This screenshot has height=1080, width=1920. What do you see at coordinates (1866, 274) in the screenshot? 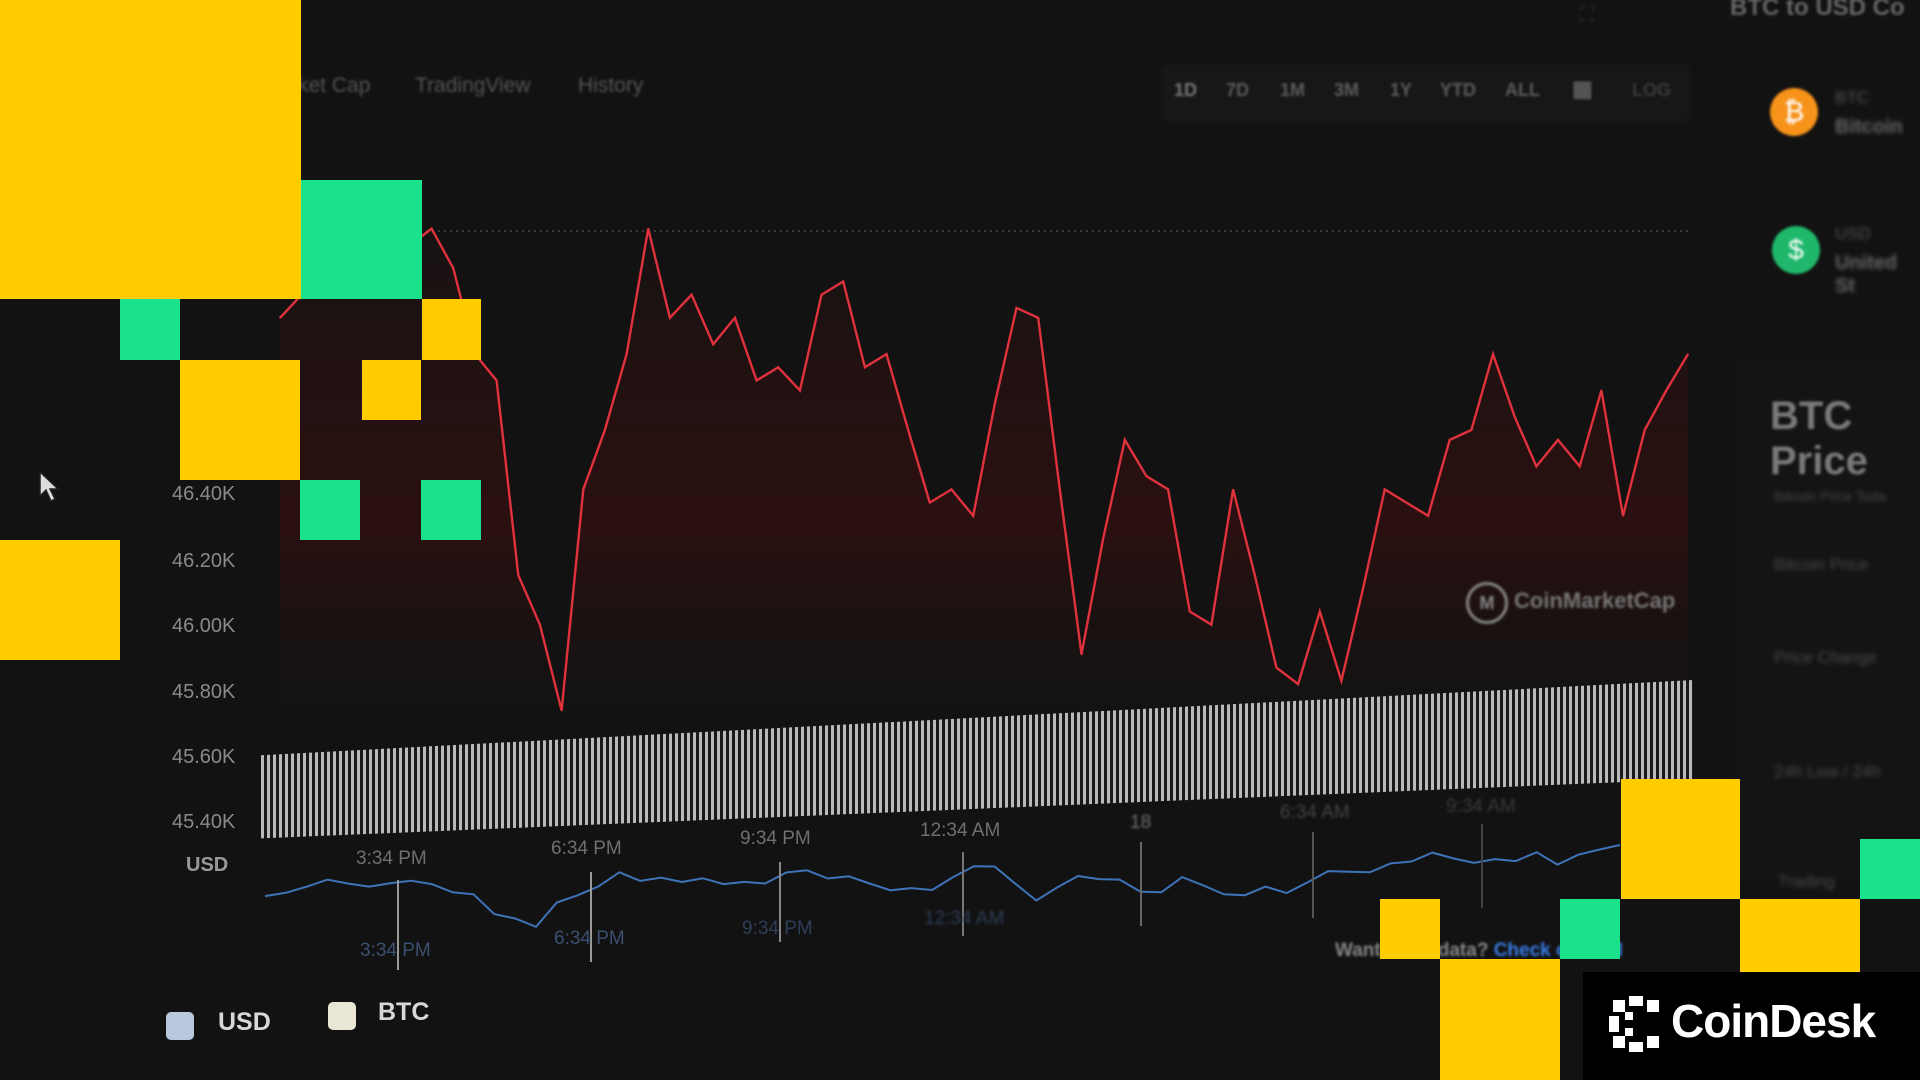
I see `converter-to-name: United St` at bounding box center [1866, 274].